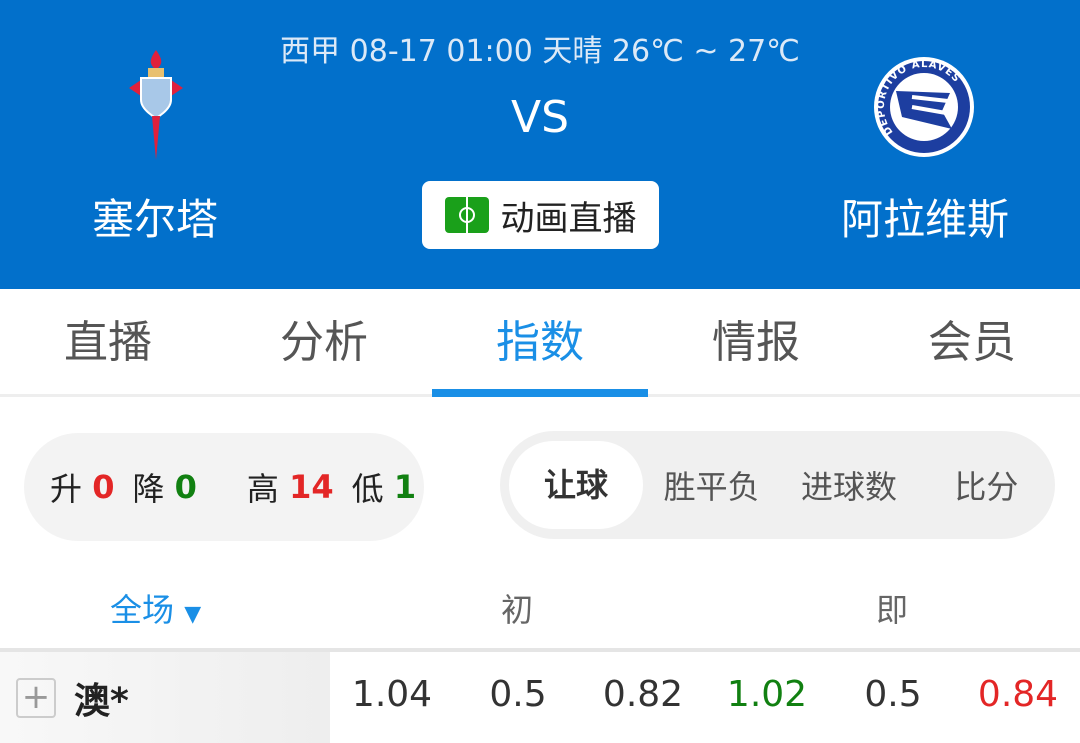 The height and width of the screenshot is (743, 1080). Describe the element at coordinates (367, 489) in the screenshot. I see `low-label: 低` at that location.